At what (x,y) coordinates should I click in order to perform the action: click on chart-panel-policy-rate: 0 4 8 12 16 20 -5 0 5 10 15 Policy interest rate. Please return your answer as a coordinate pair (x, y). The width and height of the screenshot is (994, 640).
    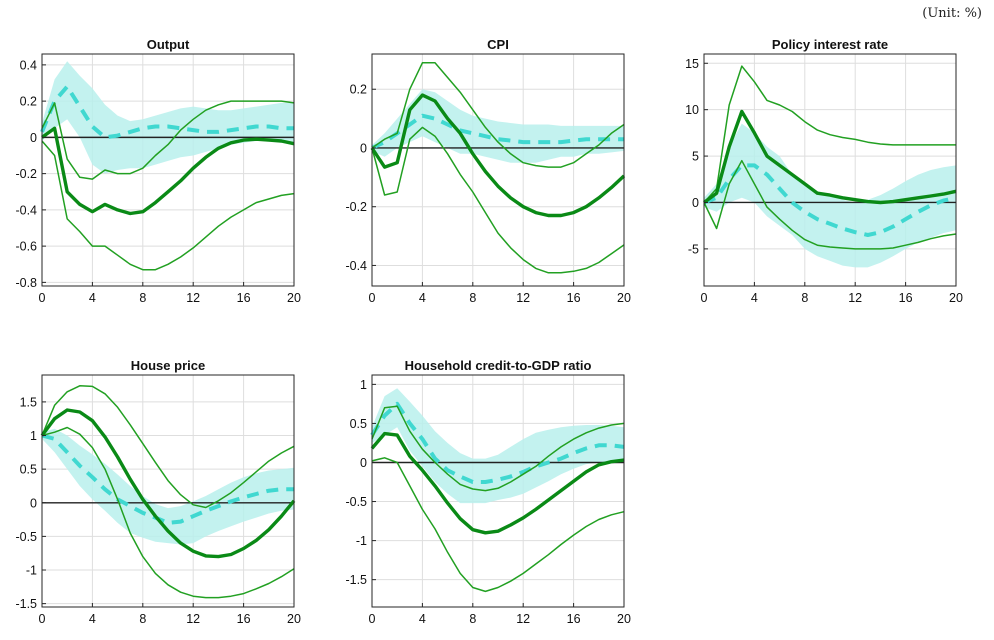
    Looking at the image, I should click on (822, 170).